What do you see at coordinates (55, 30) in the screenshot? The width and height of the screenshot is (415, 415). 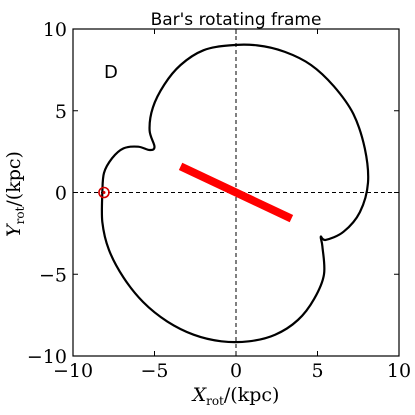 I see `y-tick-label: 10` at bounding box center [55, 30].